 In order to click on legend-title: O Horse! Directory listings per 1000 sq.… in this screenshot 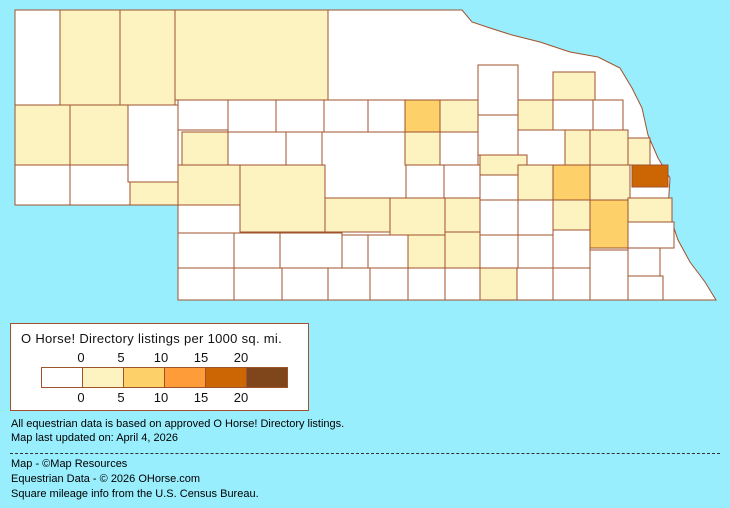, I will do `click(152, 338)`.